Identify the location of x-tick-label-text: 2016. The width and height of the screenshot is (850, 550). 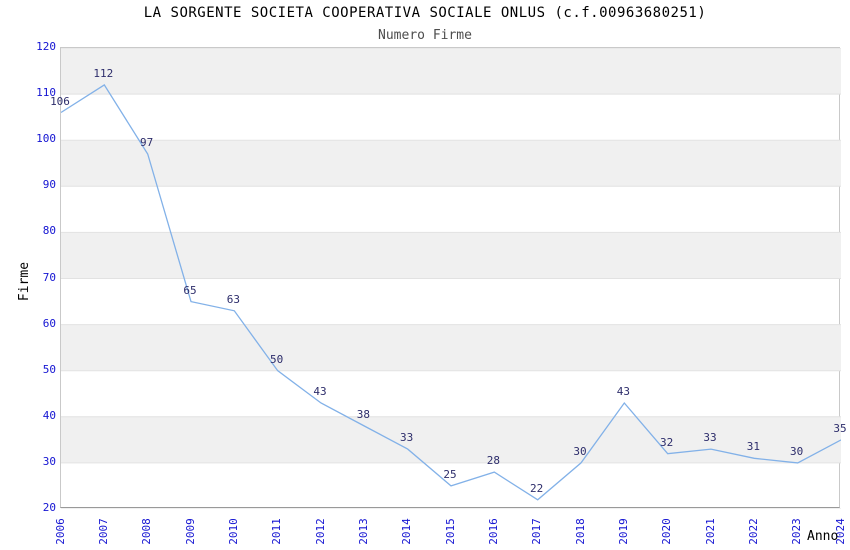
(493, 531).